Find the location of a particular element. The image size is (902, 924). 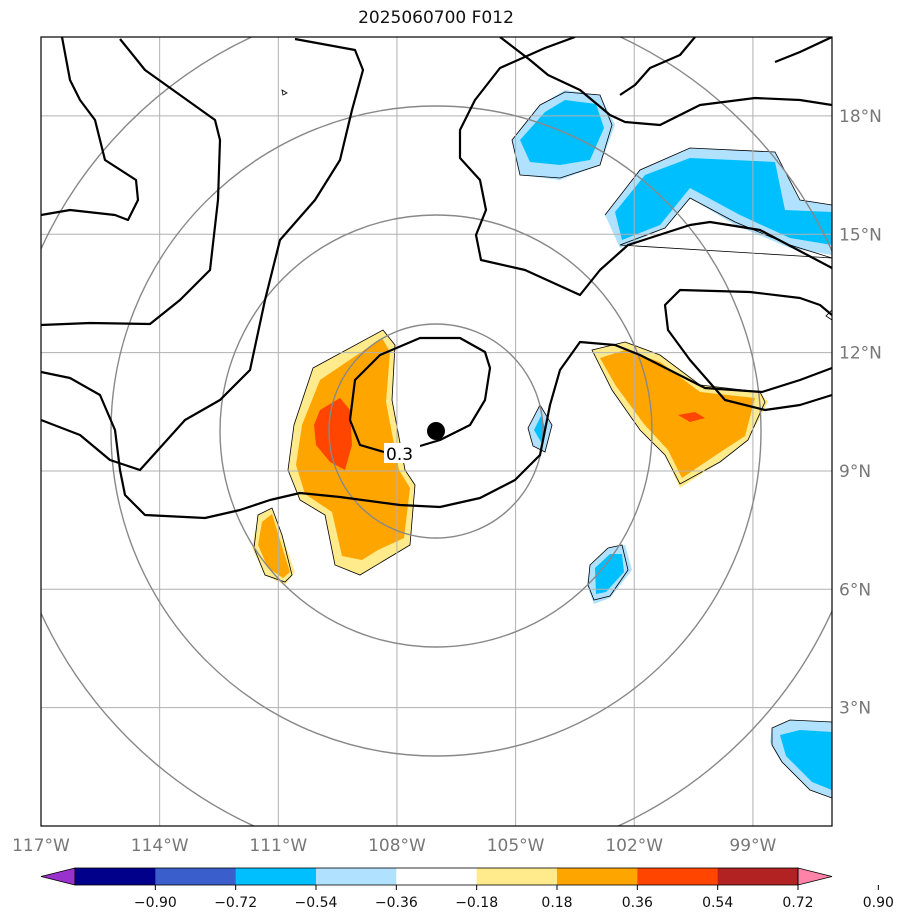

colorbar-frame is located at coordinates (436, 876).